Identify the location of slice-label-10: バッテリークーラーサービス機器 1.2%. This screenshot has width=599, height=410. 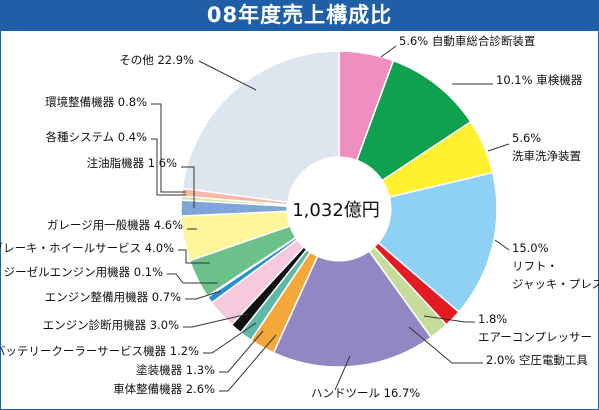
(99, 351).